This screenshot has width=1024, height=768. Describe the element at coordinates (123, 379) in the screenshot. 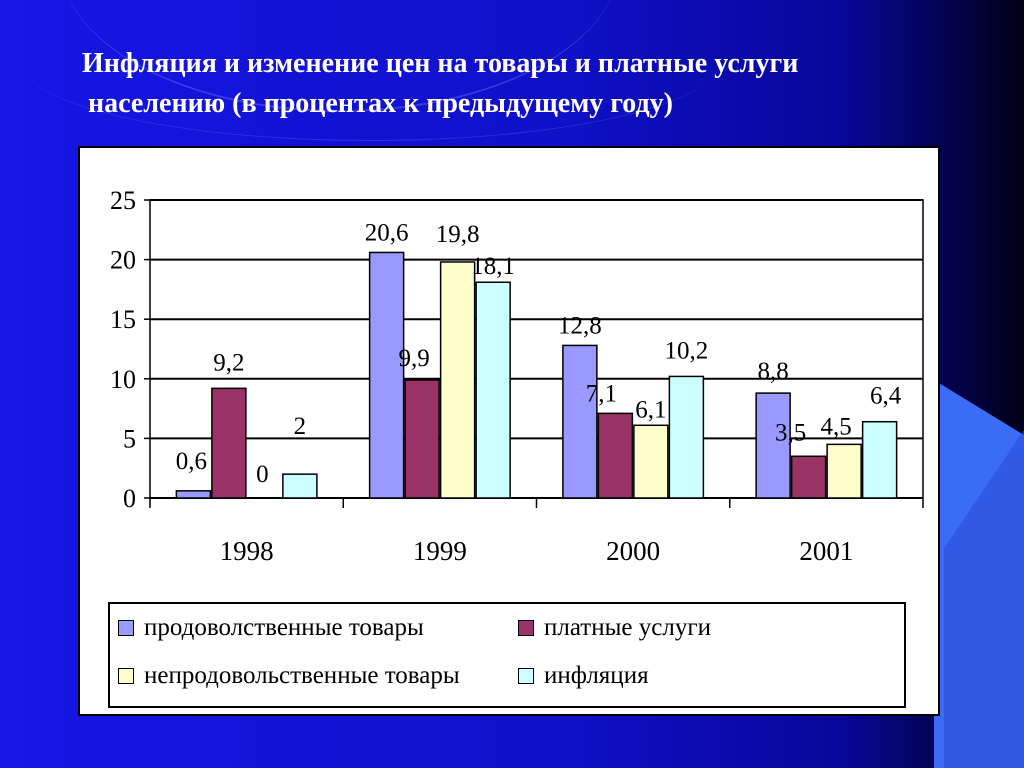

I see `y-tick-label: 10` at that location.